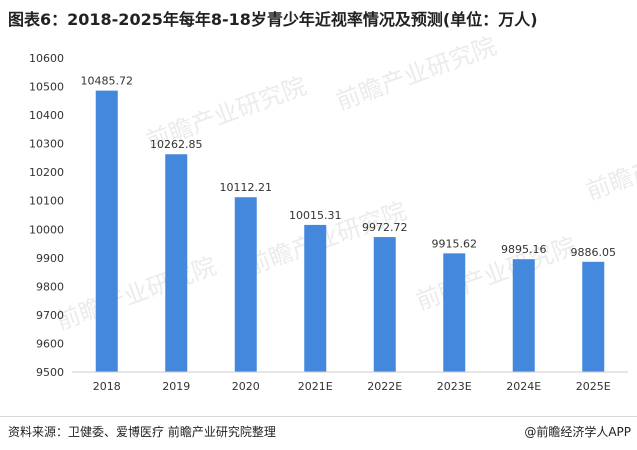  What do you see at coordinates (577, 432) in the screenshot?
I see `credit-note: @前瞻经济学人APP` at bounding box center [577, 432].